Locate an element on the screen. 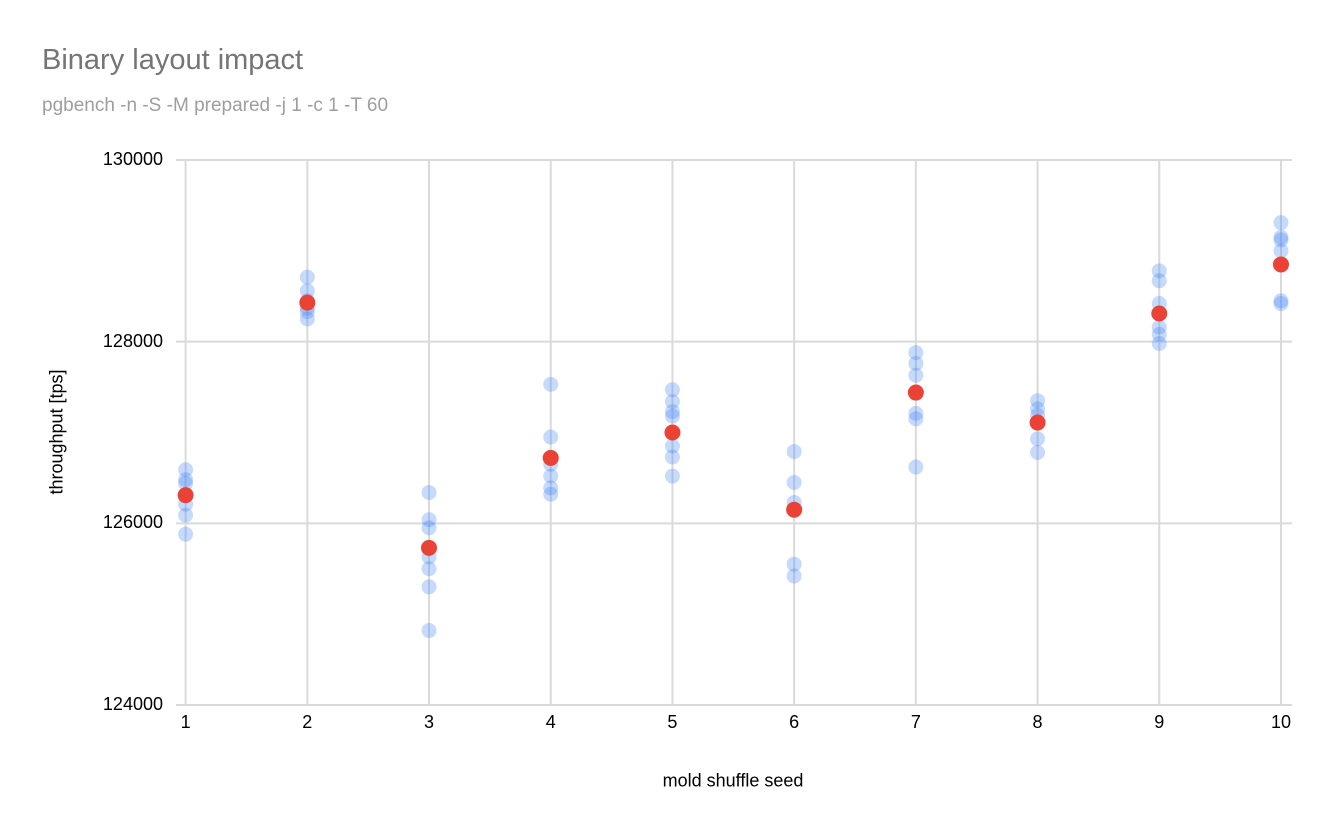 This screenshot has height=830, width=1330. x-tick-label: 10 is located at coordinates (1280, 722).